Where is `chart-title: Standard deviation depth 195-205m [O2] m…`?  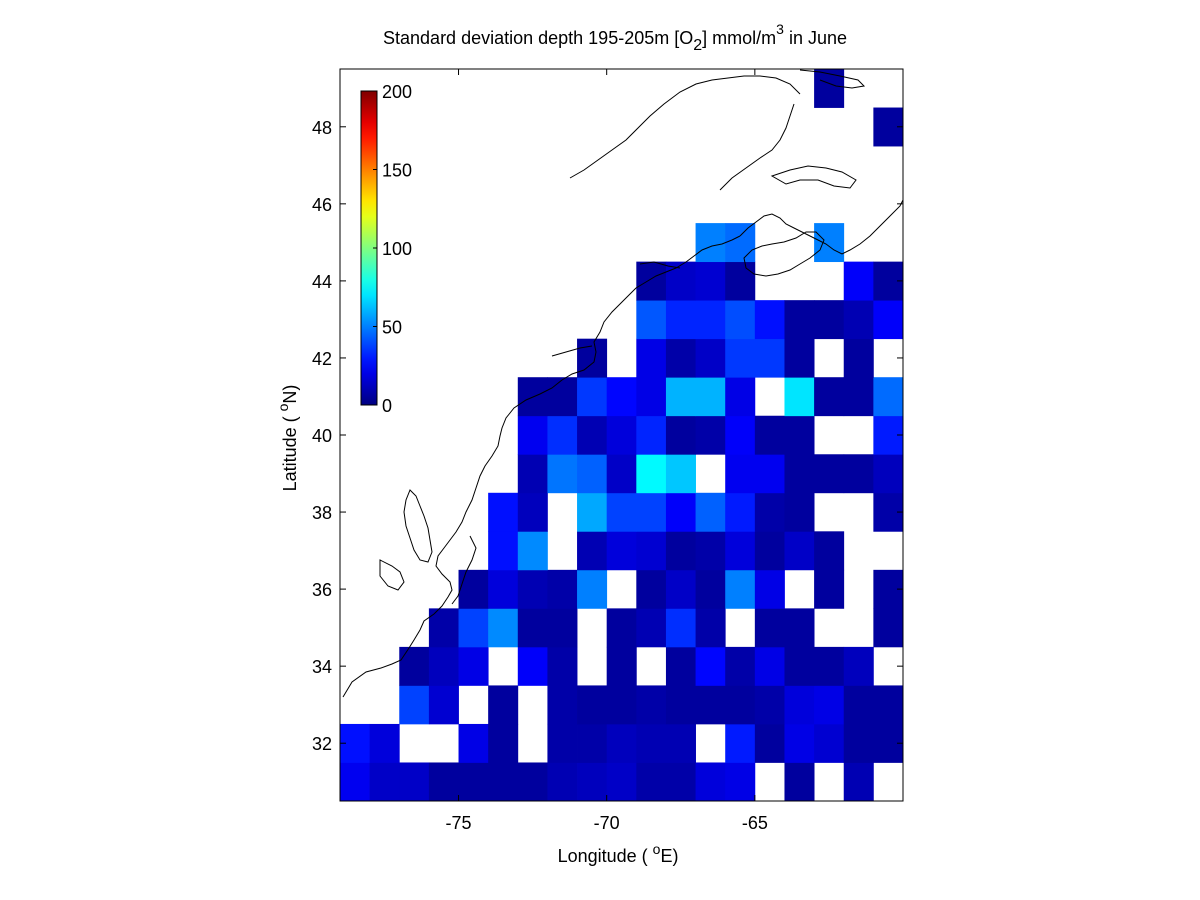
chart-title: Standard deviation depth 195-205m [O2] m… is located at coordinates (615, 37).